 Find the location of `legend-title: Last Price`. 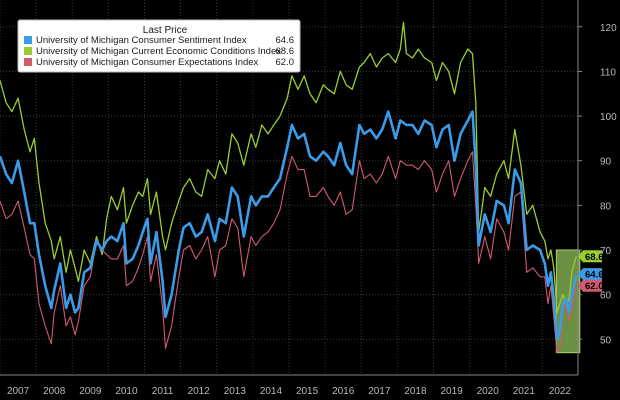

legend-title: Last Price is located at coordinates (165, 30).